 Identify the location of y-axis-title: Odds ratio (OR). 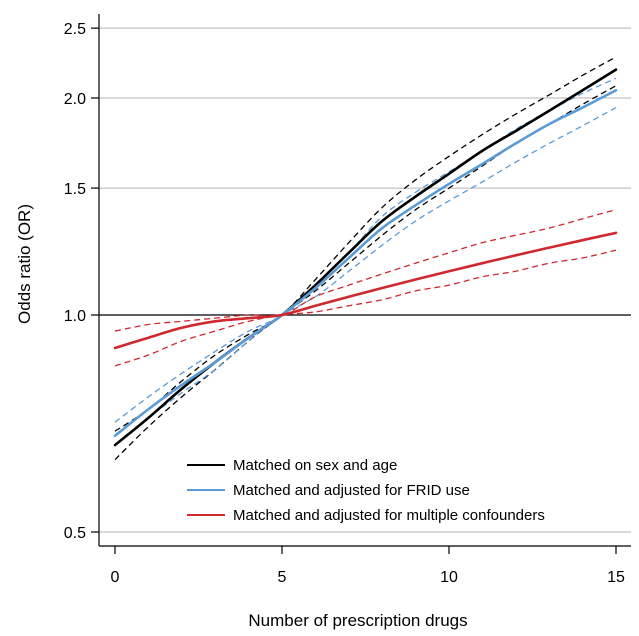
(24, 264).